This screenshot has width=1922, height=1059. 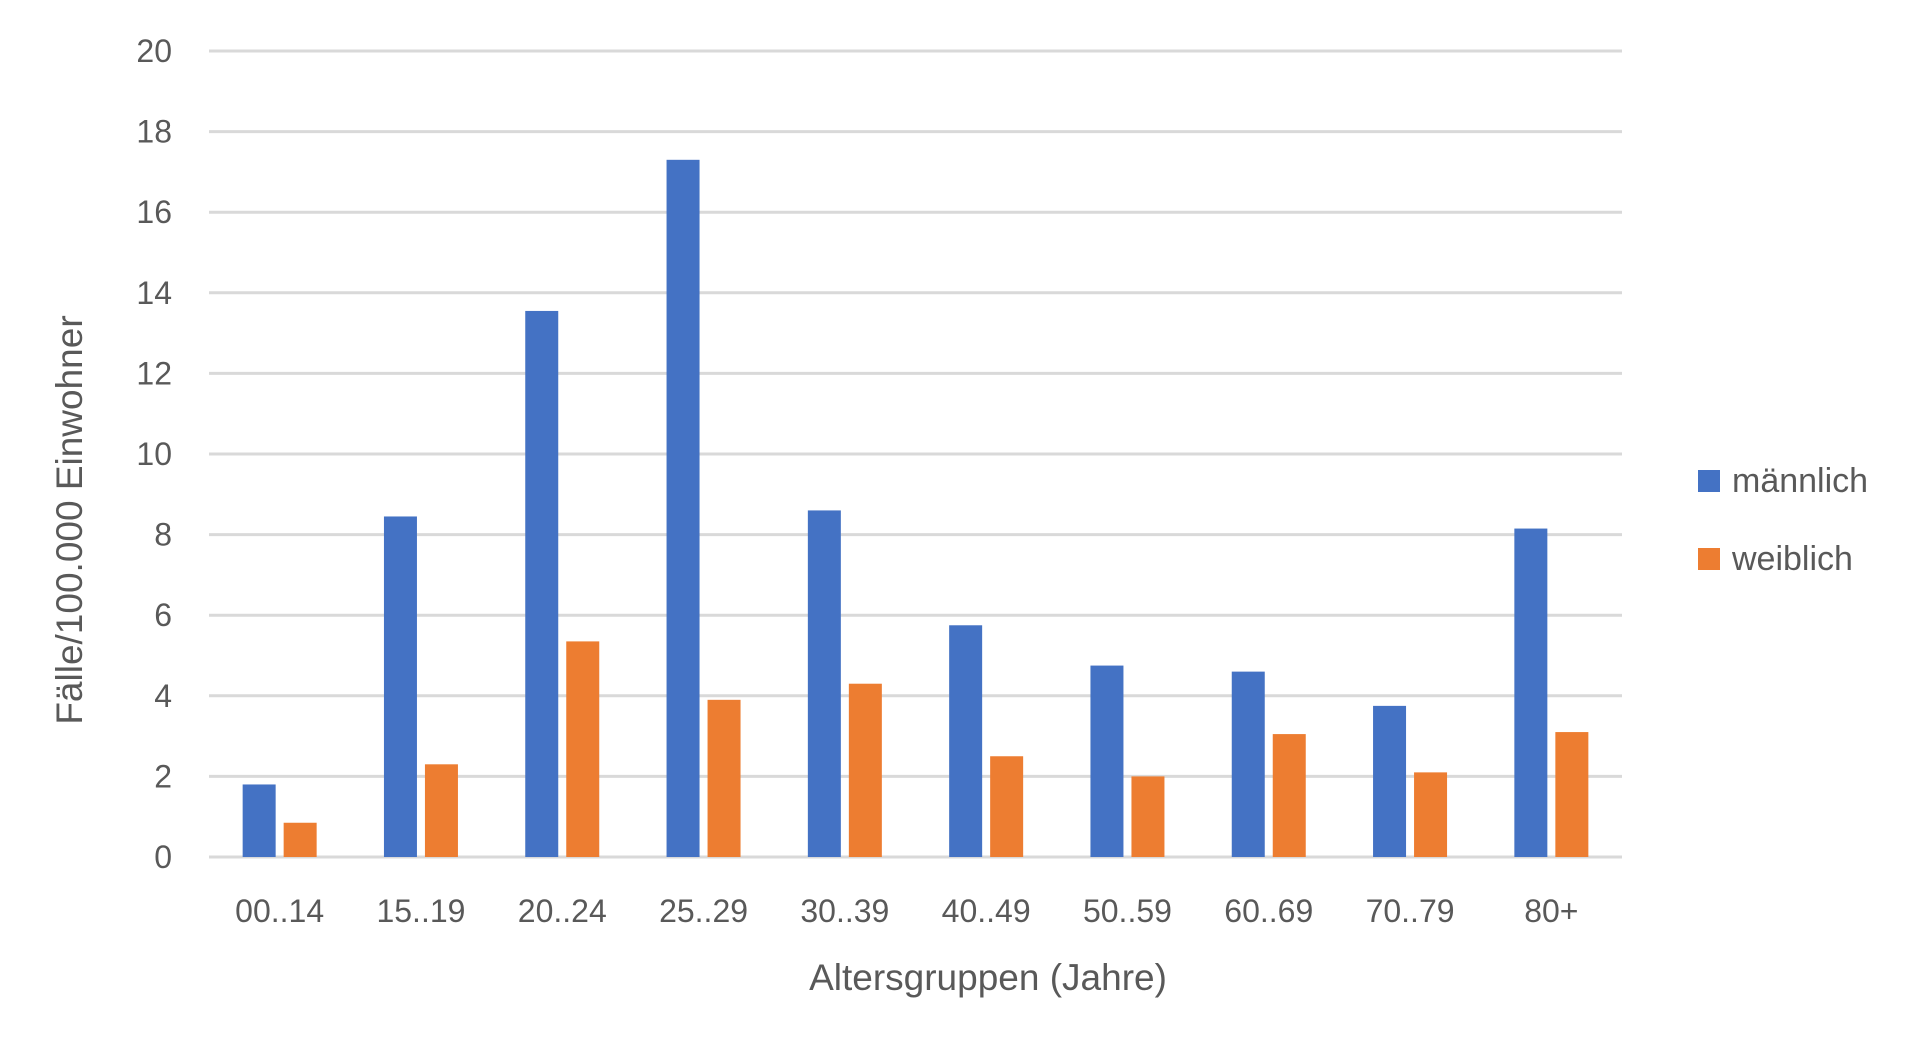 I want to click on y-tick-label: 0, so click(x=163, y=857).